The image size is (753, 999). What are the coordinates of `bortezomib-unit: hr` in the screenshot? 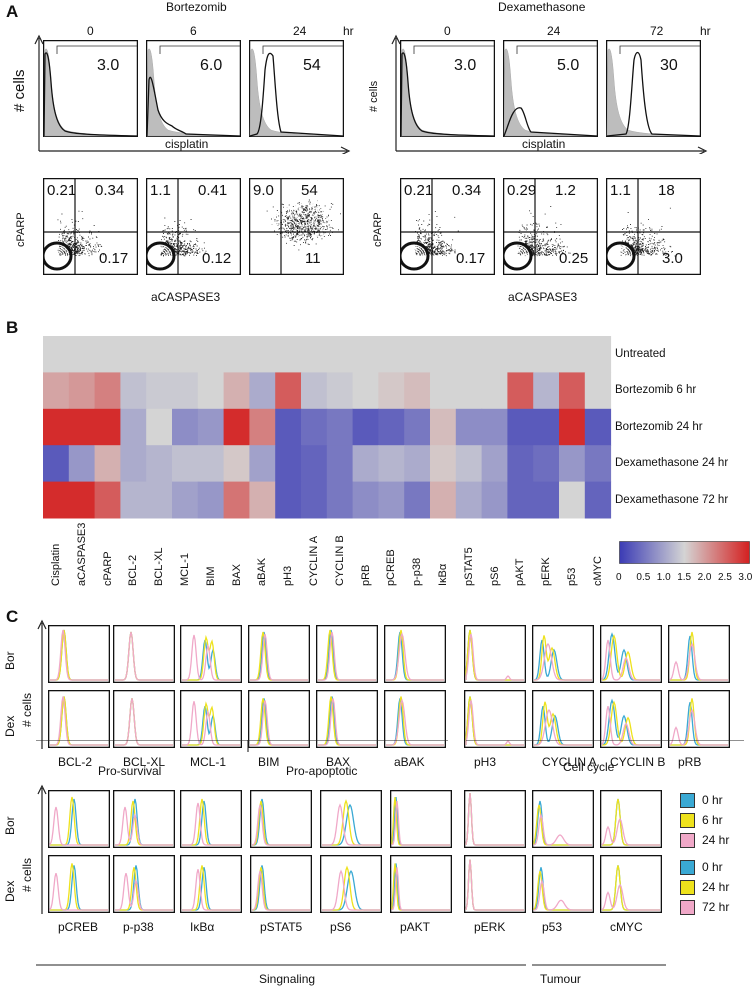 It's located at (348, 31).